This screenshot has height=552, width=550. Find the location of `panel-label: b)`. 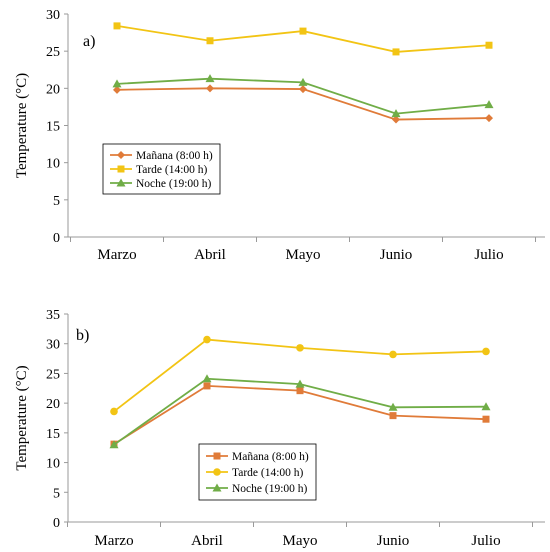

panel-label: b) is located at coordinates (82, 335).